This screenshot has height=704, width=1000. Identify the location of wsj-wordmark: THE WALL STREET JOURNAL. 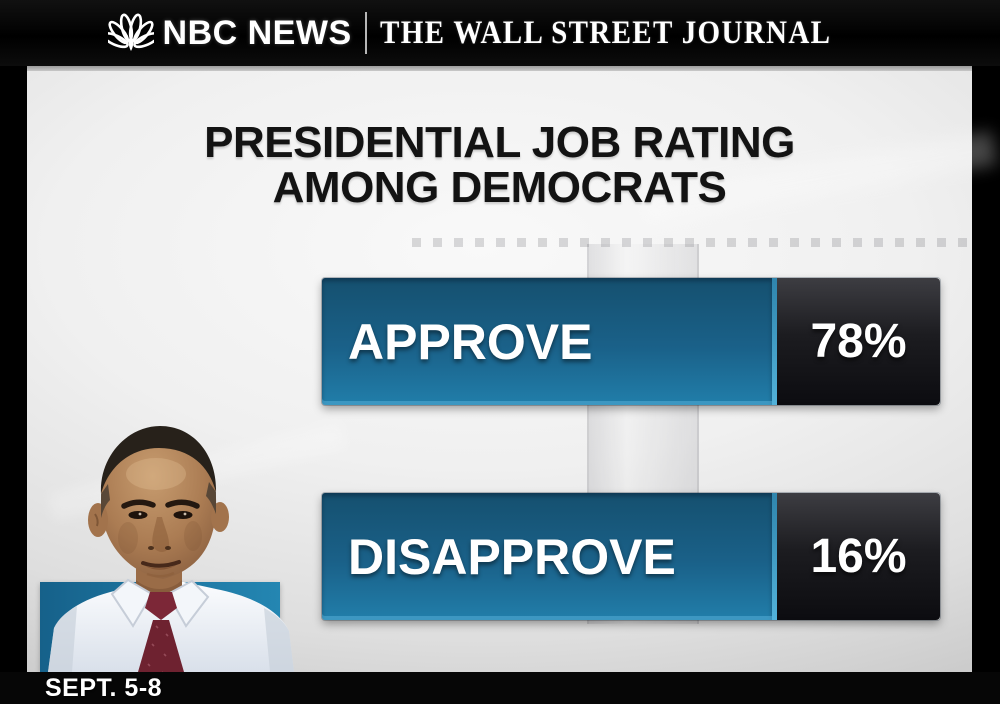
(605, 32).